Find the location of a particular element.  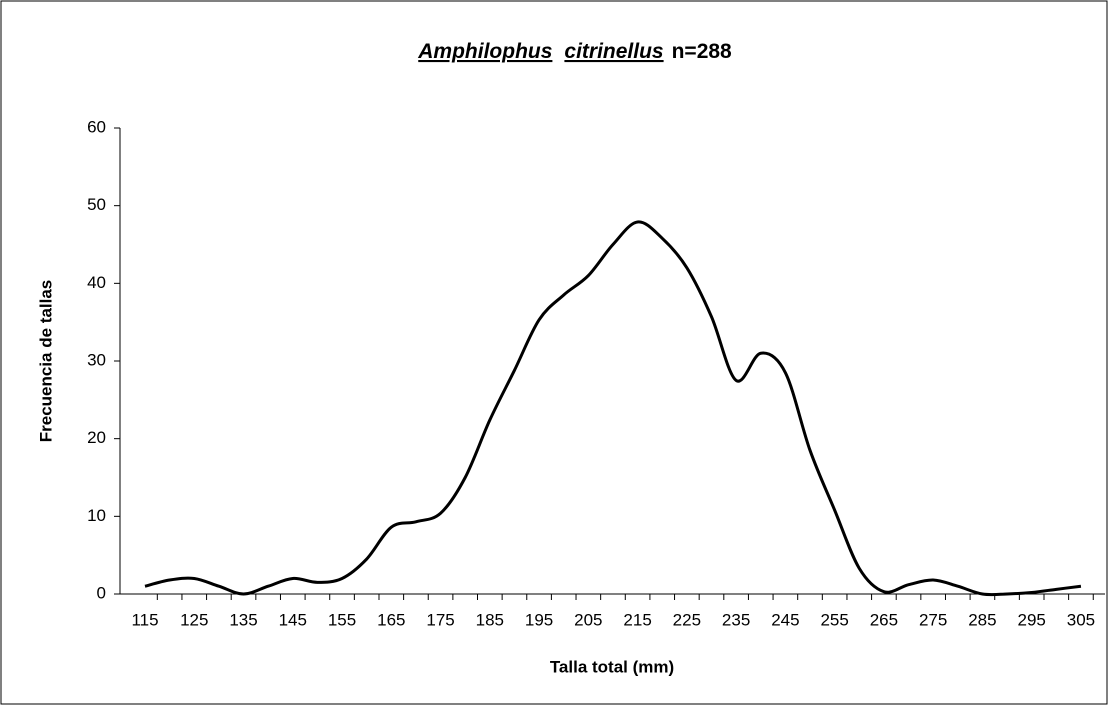

x-tick-label: 225 is located at coordinates (687, 619).